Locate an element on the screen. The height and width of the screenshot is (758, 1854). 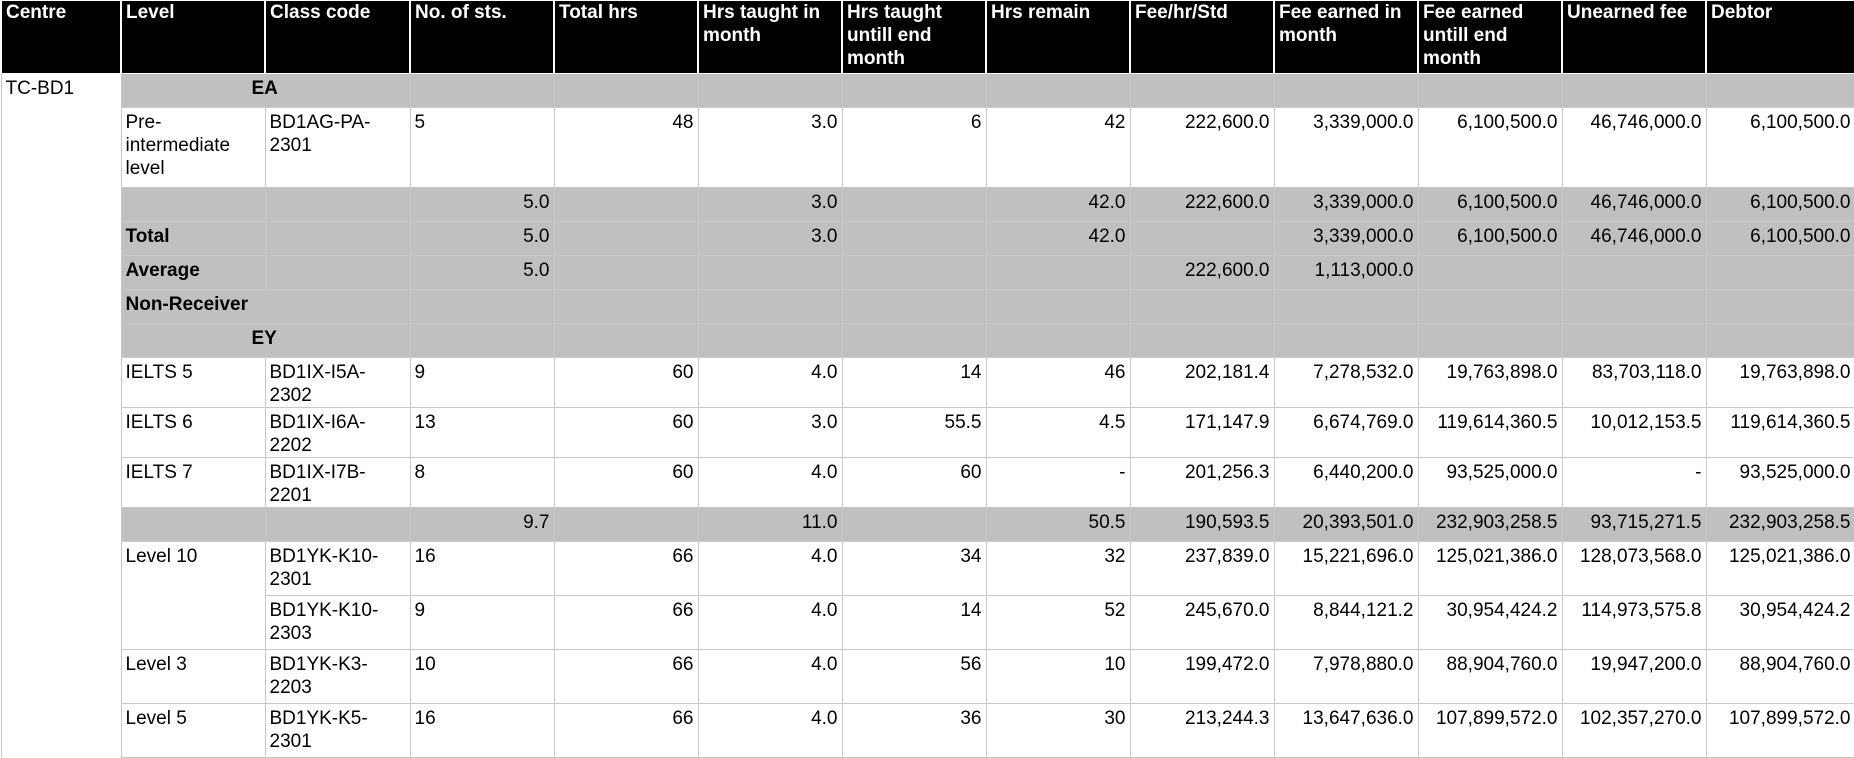
cell-sts: 9.7 is located at coordinates (482, 524).